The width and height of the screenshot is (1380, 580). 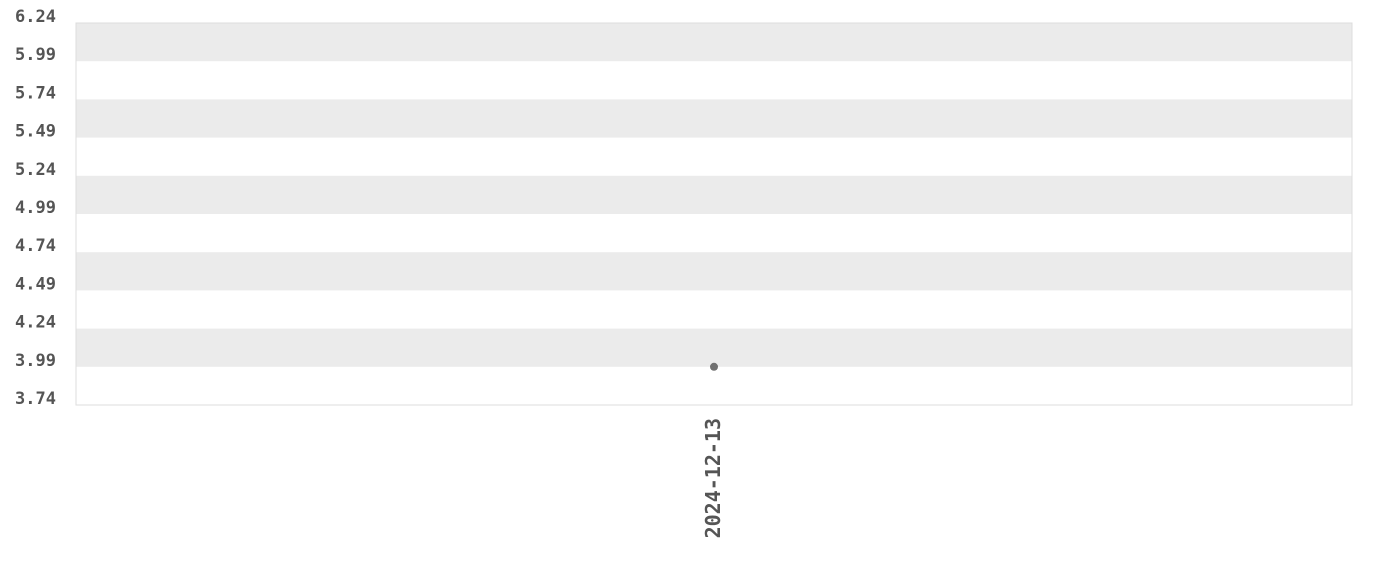 I want to click on data-points, so click(x=714, y=366).